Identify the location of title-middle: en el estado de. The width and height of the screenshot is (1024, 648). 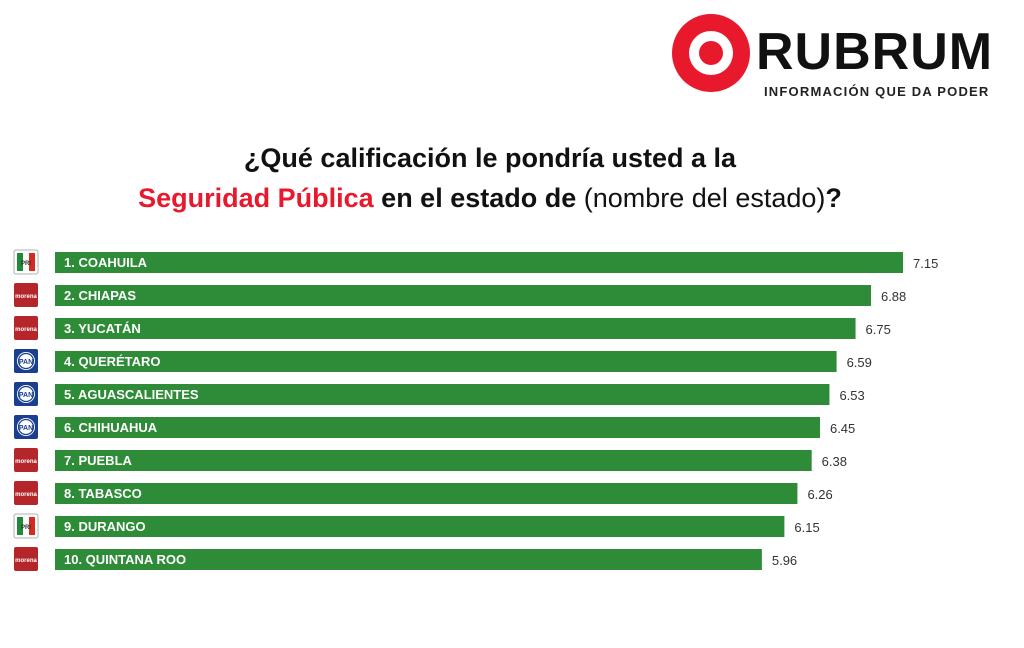
(478, 198).